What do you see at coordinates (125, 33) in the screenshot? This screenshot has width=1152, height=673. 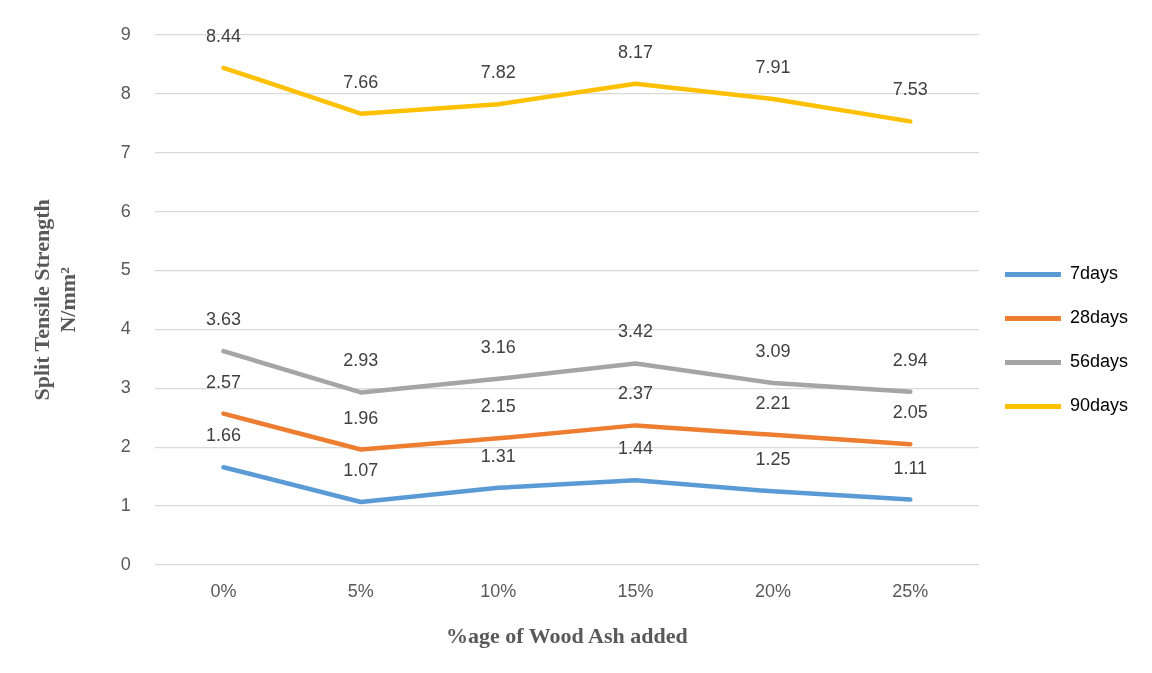 I see `y-tick-label: 9` at bounding box center [125, 33].